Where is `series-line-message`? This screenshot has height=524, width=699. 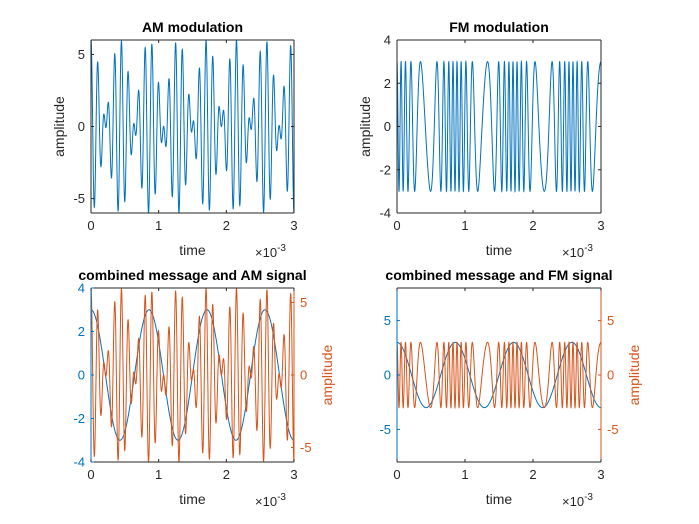 series-line-message is located at coordinates (499, 375).